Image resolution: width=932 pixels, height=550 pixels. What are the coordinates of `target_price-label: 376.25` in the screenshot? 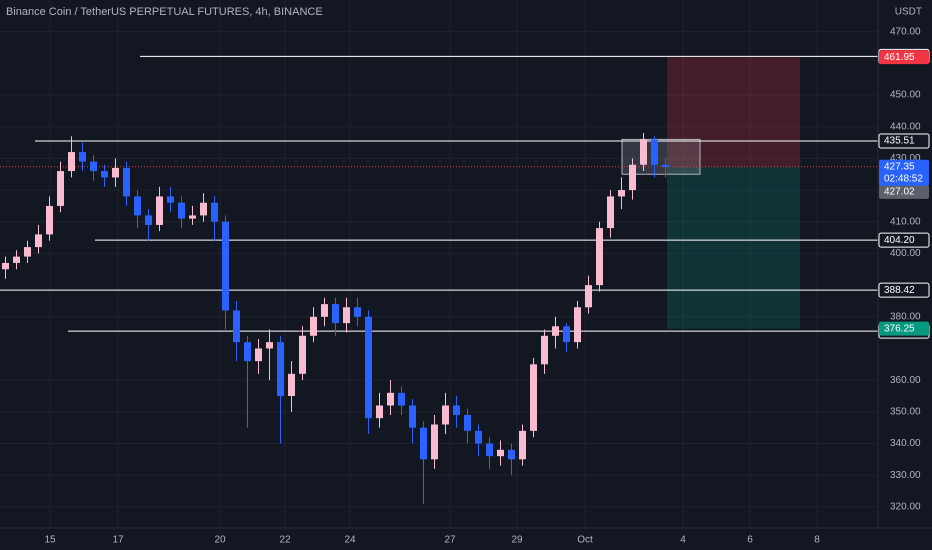 It's located at (899, 328).